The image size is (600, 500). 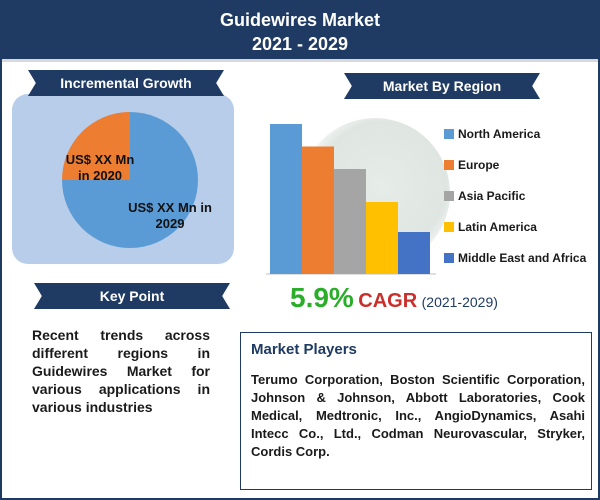 I want to click on bar-north-america, so click(x=286, y=199).